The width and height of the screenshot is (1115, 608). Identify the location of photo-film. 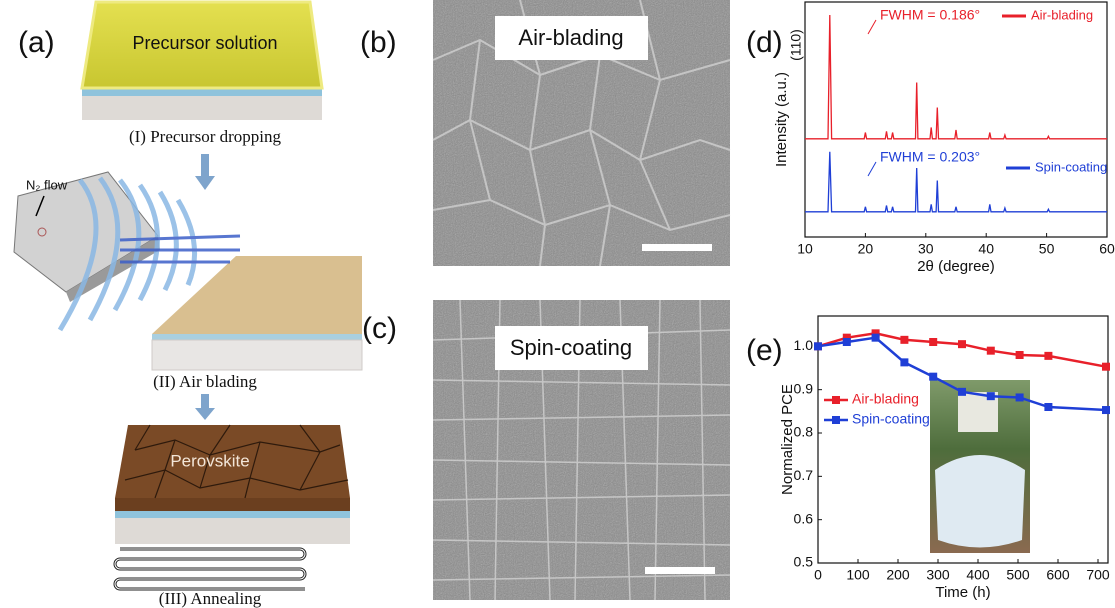
(980, 501).